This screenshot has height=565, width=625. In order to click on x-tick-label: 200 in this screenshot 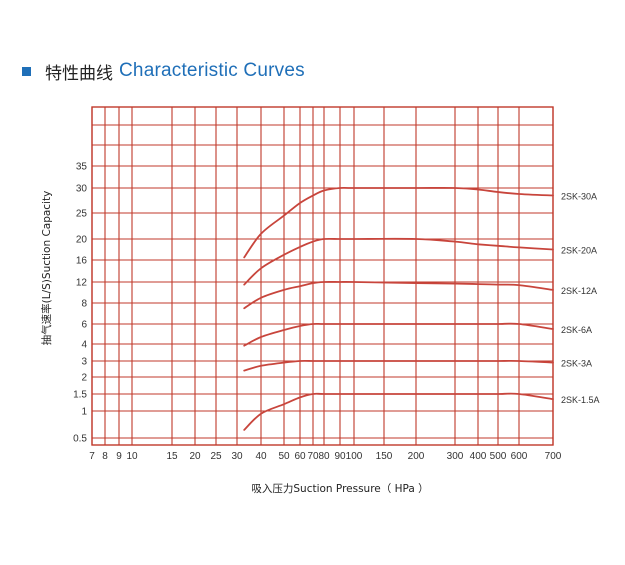, I will do `click(416, 456)`.